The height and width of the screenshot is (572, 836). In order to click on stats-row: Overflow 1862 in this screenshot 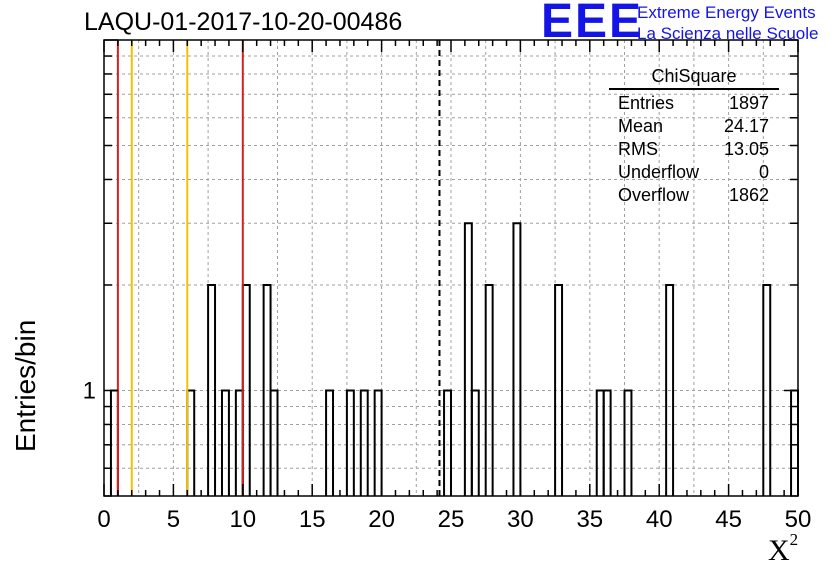, I will do `click(694, 195)`.